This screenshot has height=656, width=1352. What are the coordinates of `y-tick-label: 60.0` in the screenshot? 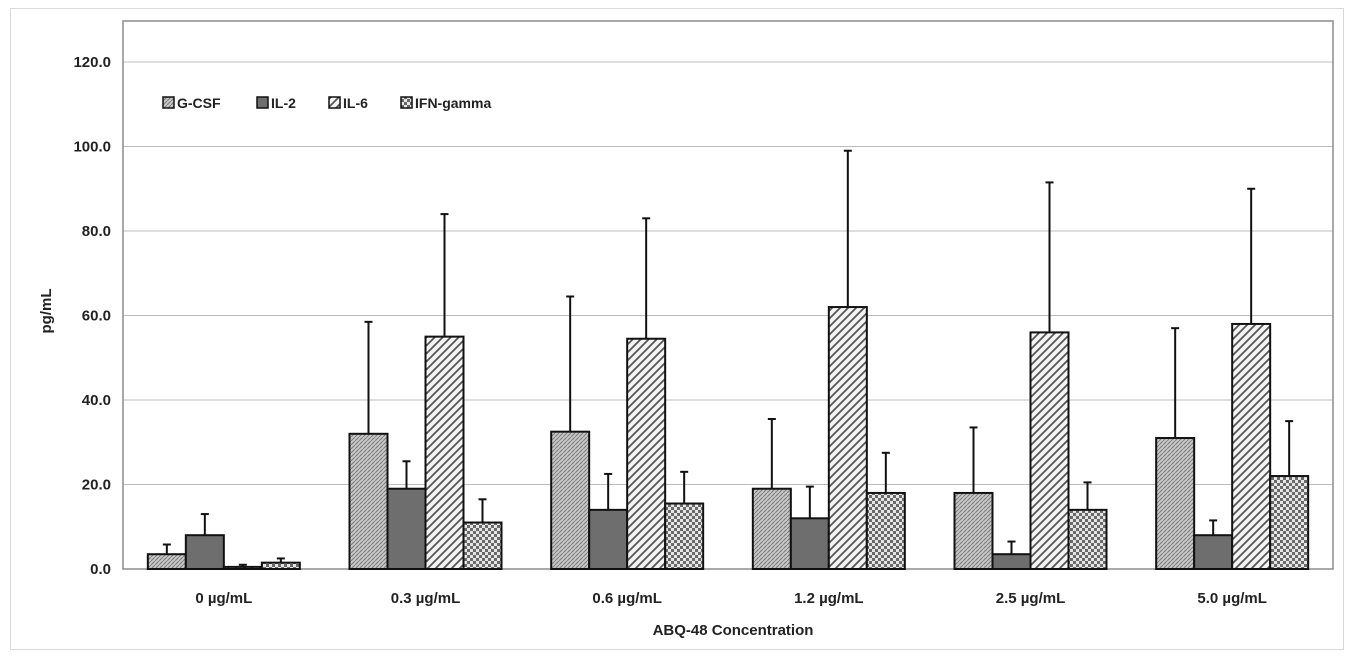 It's located at (96, 316).